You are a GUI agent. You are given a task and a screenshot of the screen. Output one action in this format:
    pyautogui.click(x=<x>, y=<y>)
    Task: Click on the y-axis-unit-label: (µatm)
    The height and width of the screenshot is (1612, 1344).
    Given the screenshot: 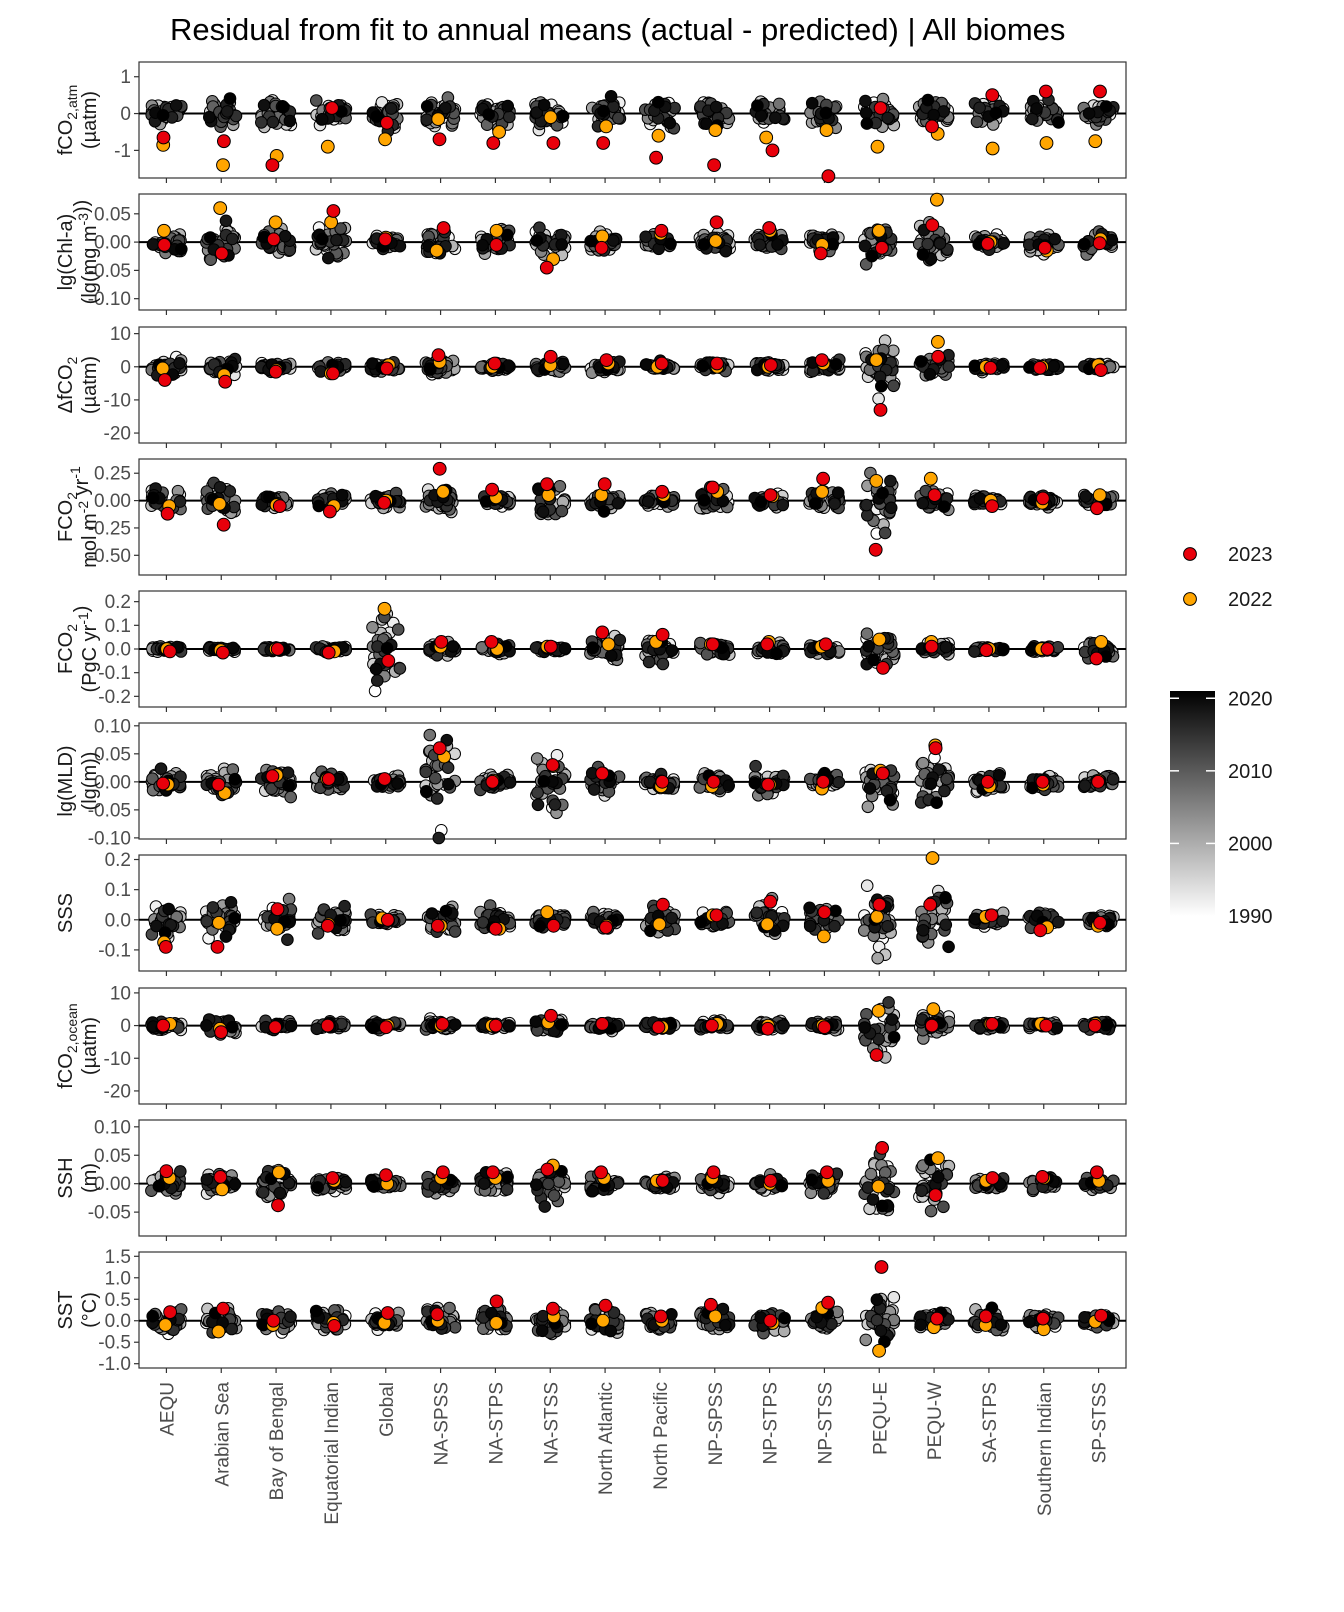 What is the action you would take?
    pyautogui.click(x=90, y=1046)
    